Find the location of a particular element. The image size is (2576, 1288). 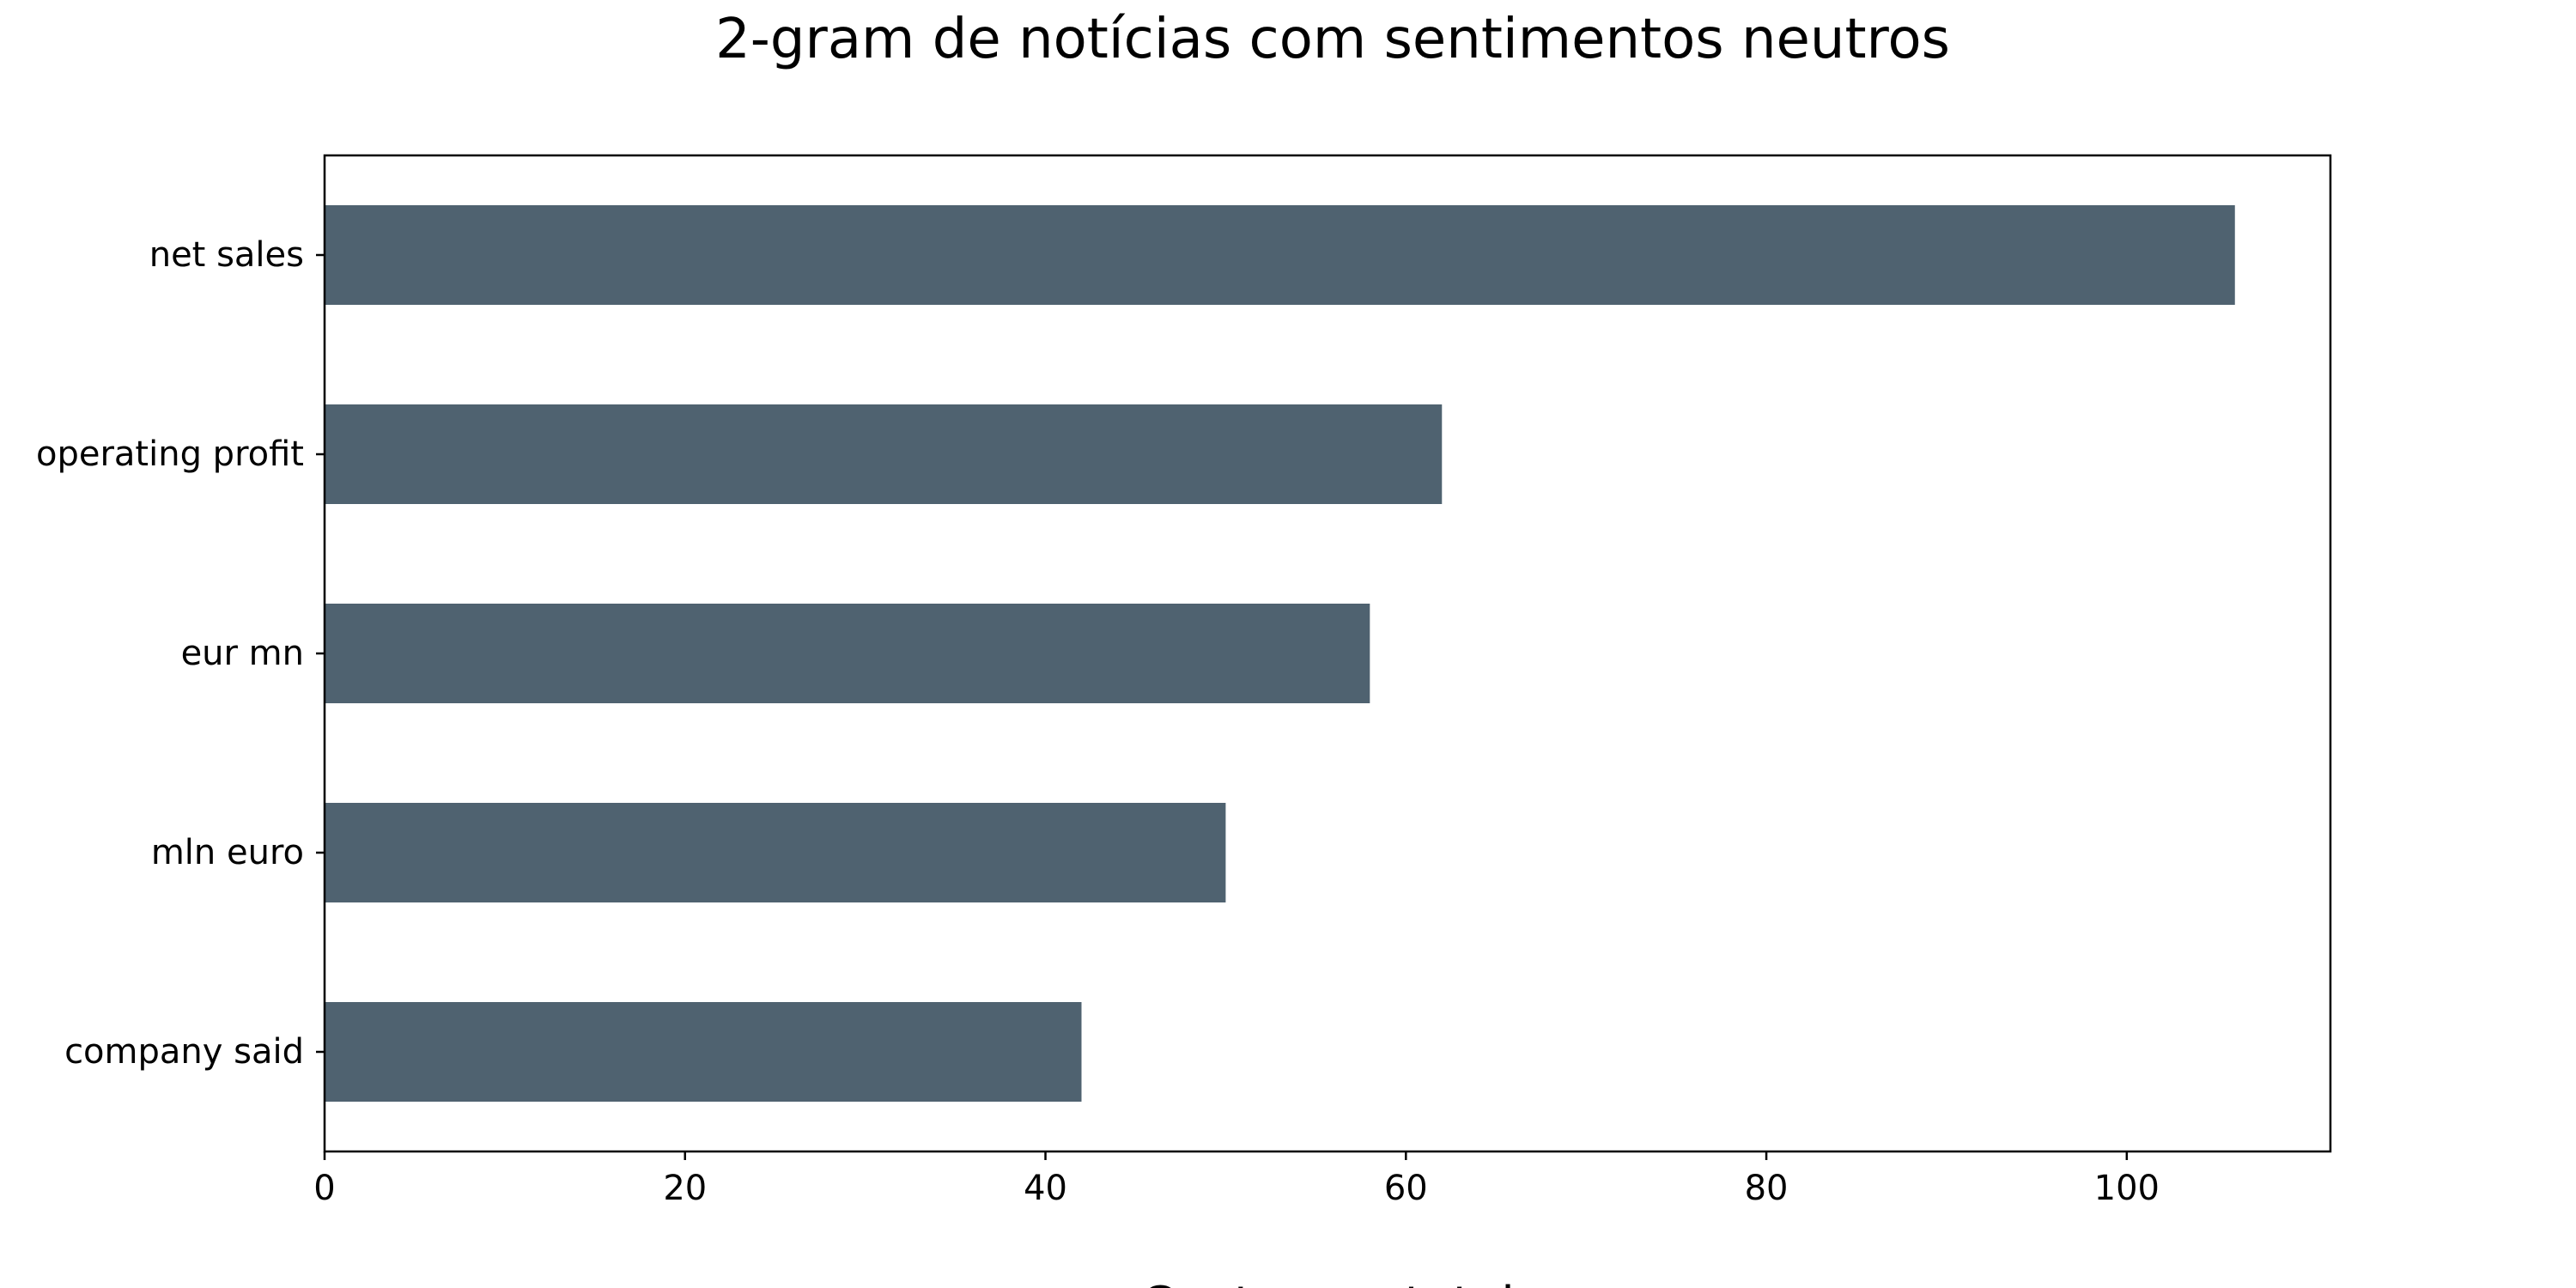

x-tick-label: 100 is located at coordinates (2127, 1188).